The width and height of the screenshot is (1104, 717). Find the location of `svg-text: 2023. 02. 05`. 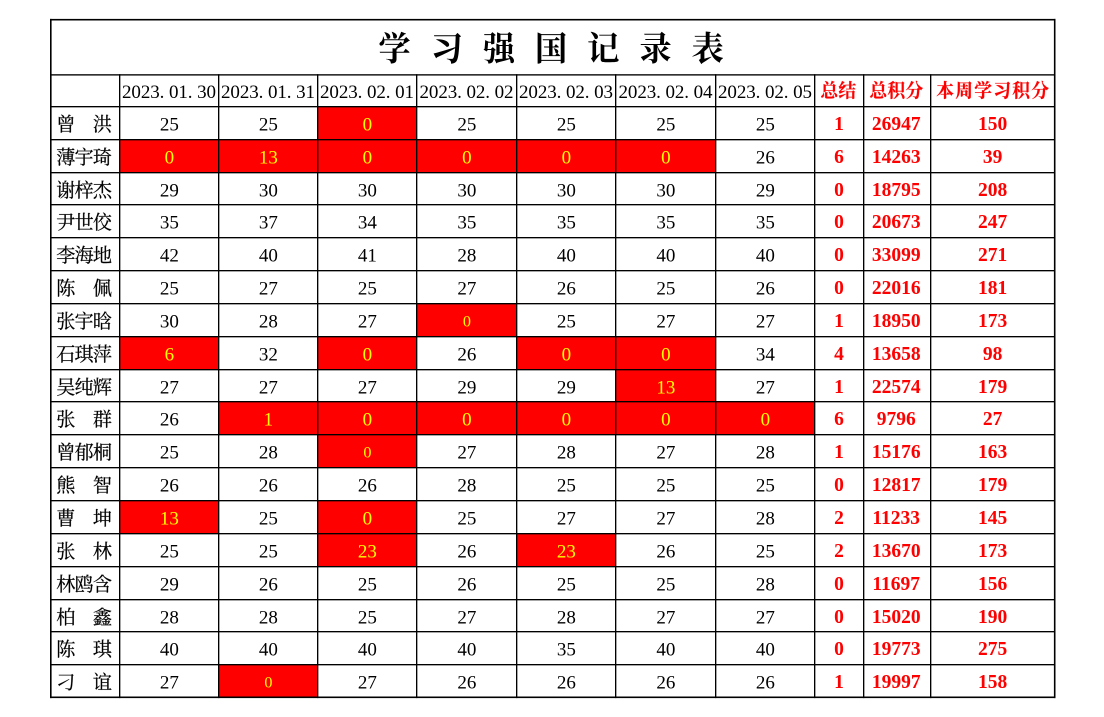

svg-text: 2023. 02. 05 is located at coordinates (765, 92).